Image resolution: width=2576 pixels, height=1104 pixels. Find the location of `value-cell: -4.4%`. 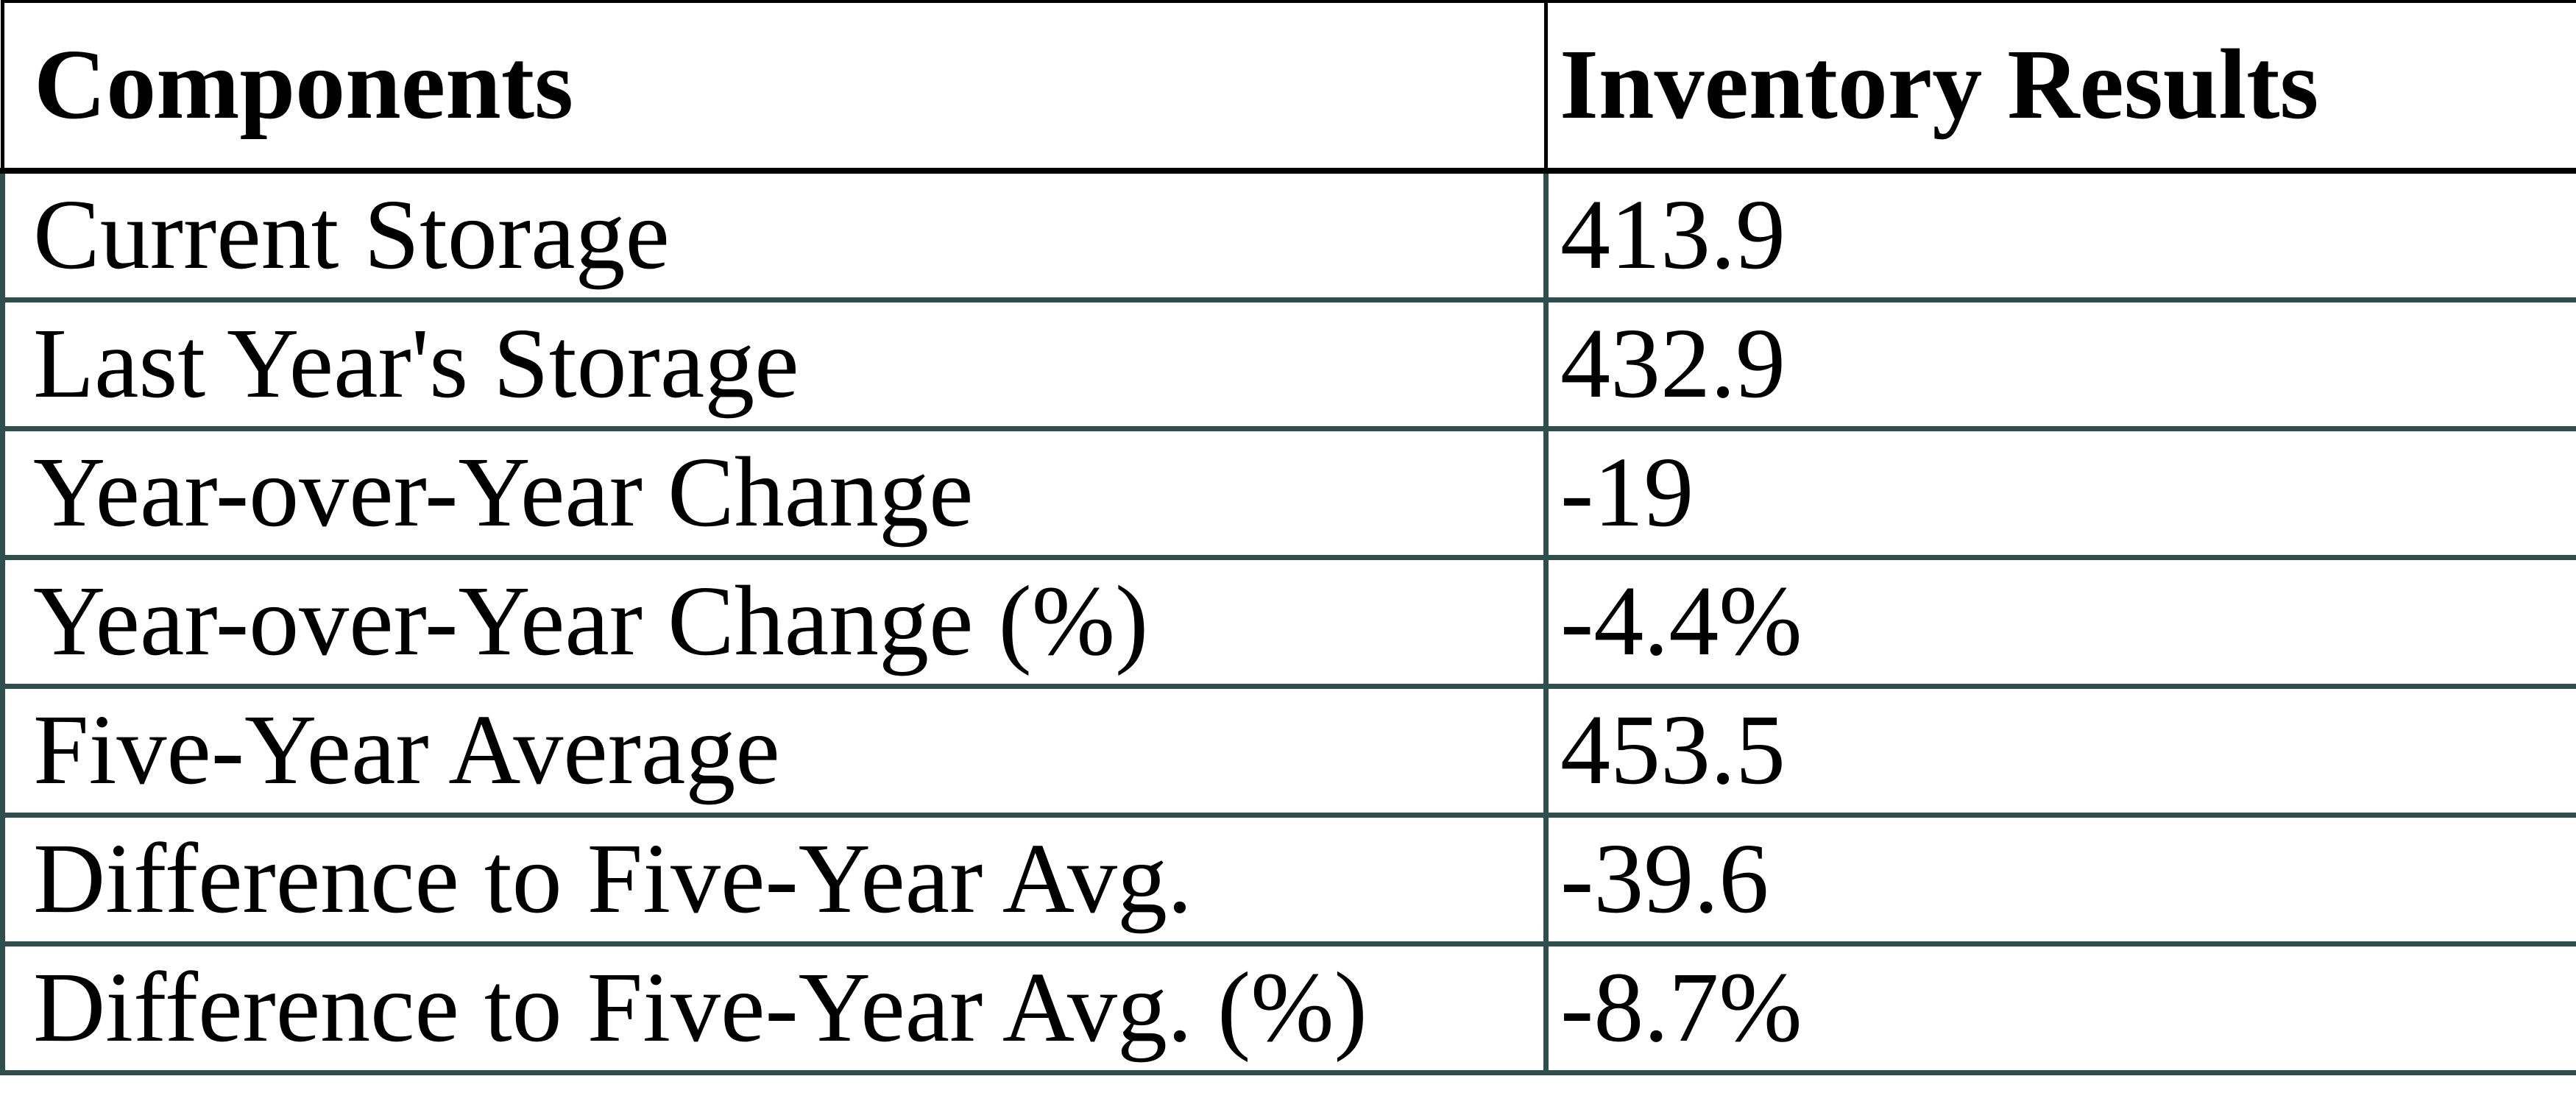

value-cell: -4.4% is located at coordinates (2059, 621).